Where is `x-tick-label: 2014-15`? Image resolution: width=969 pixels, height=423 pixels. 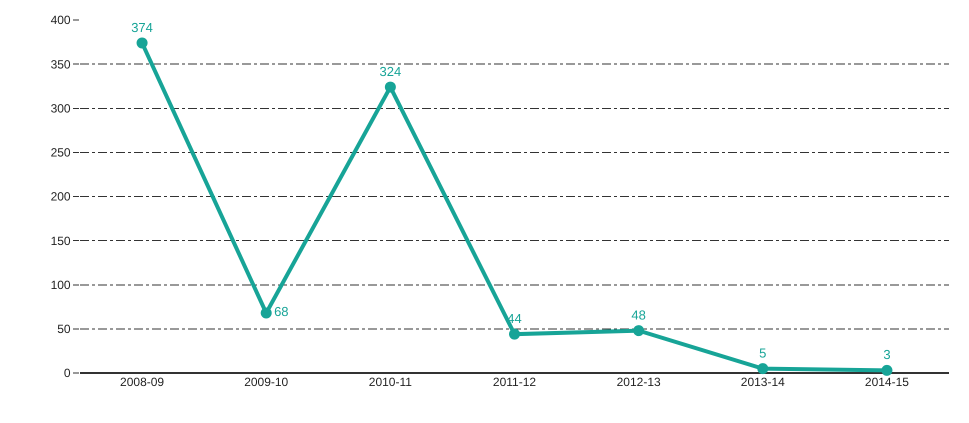 x-tick-label: 2014-15 is located at coordinates (887, 382).